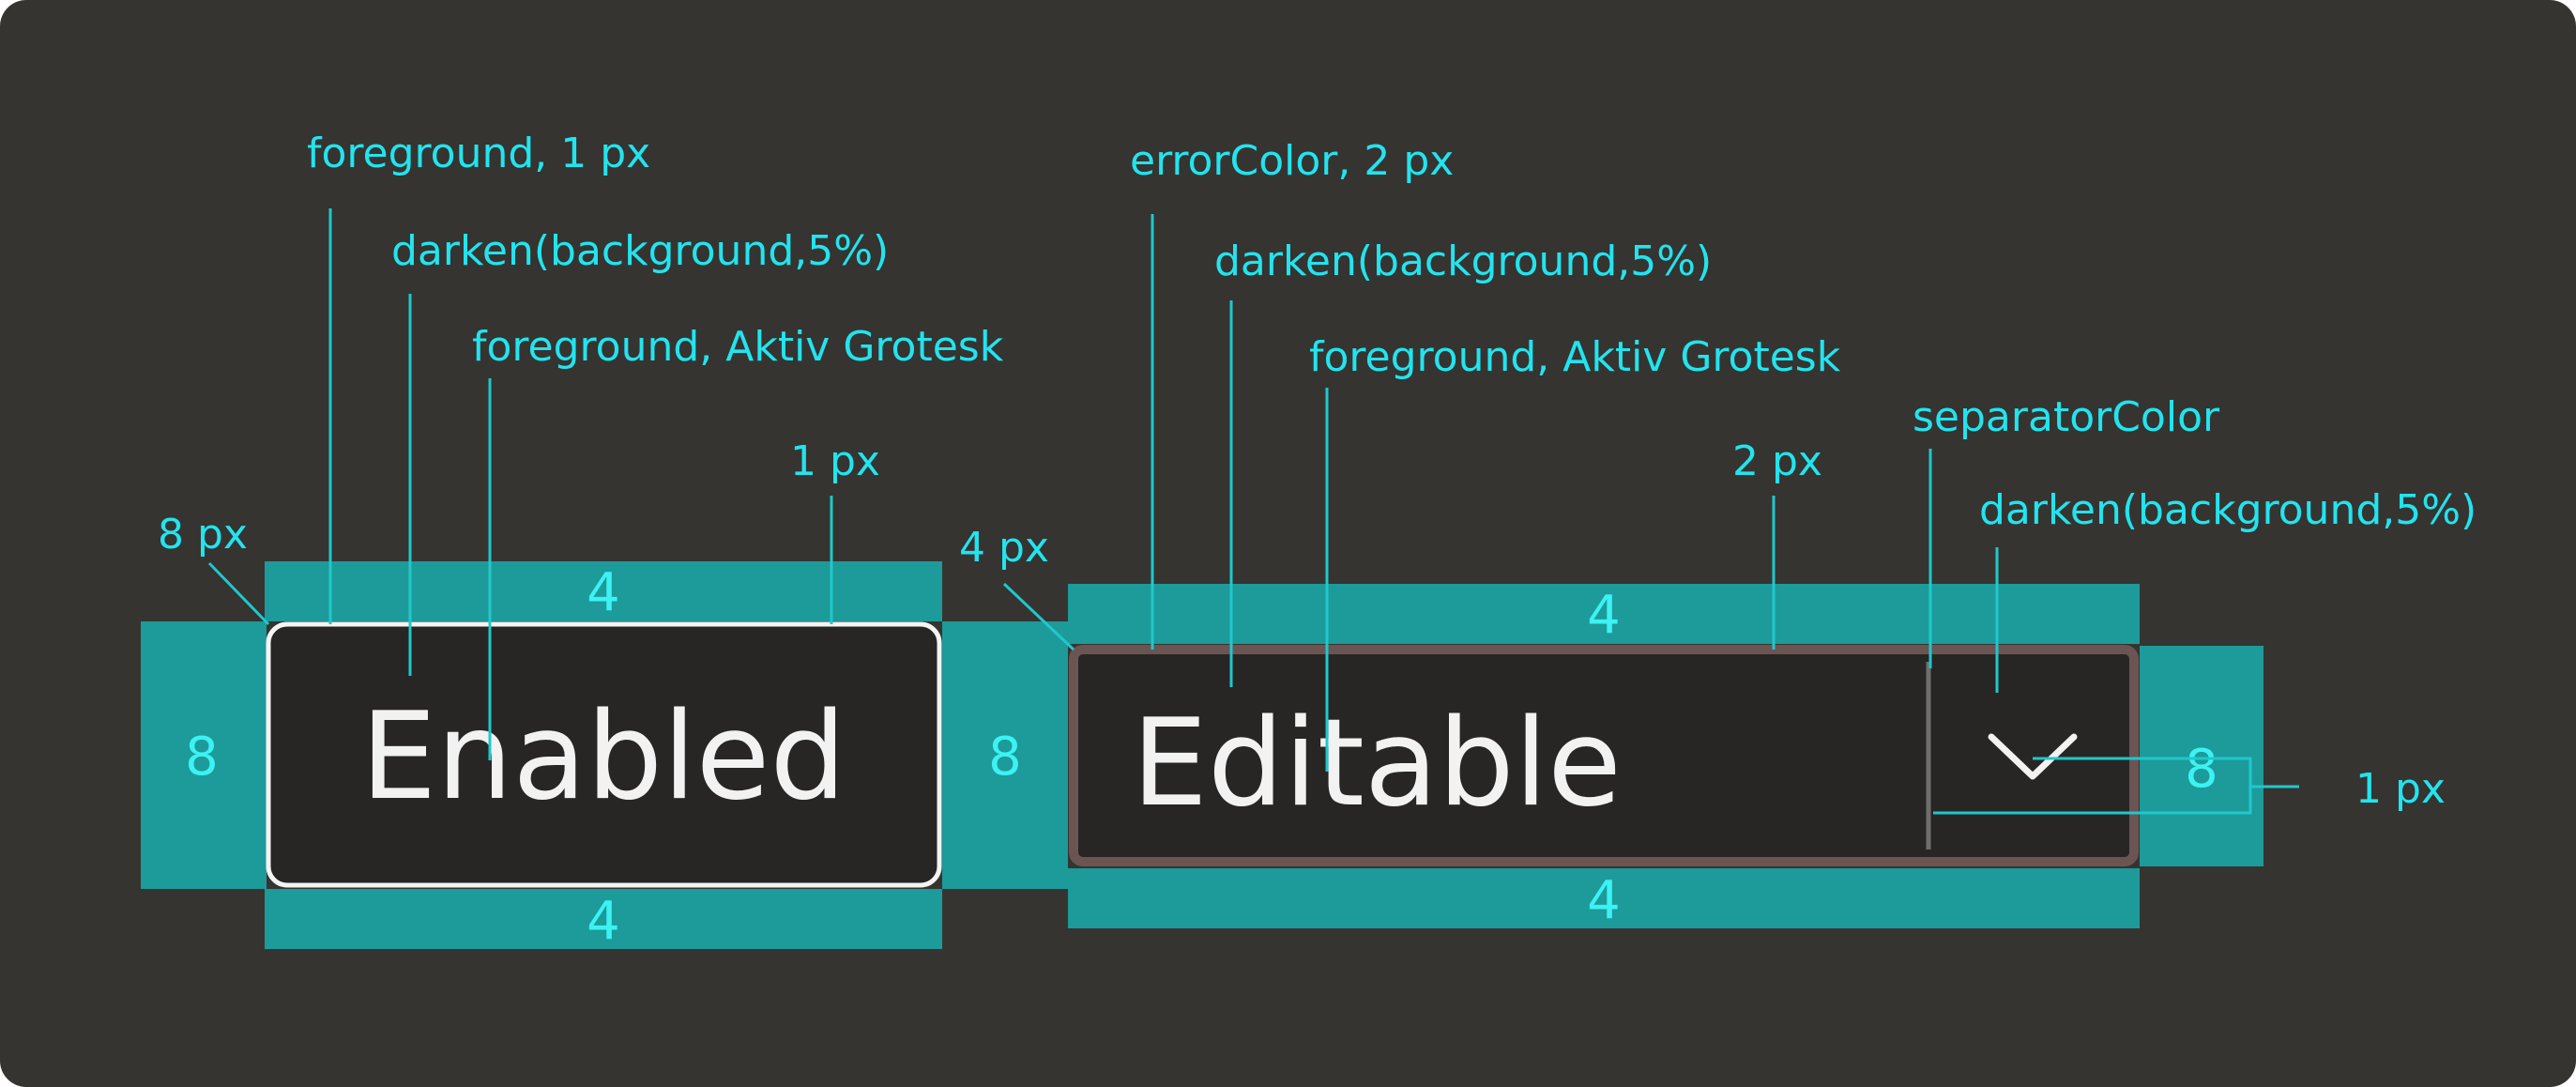  Describe the element at coordinates (738, 347) in the screenshot. I see `enabled-text-annotation: foreground, Aktiv Grotesk` at that location.